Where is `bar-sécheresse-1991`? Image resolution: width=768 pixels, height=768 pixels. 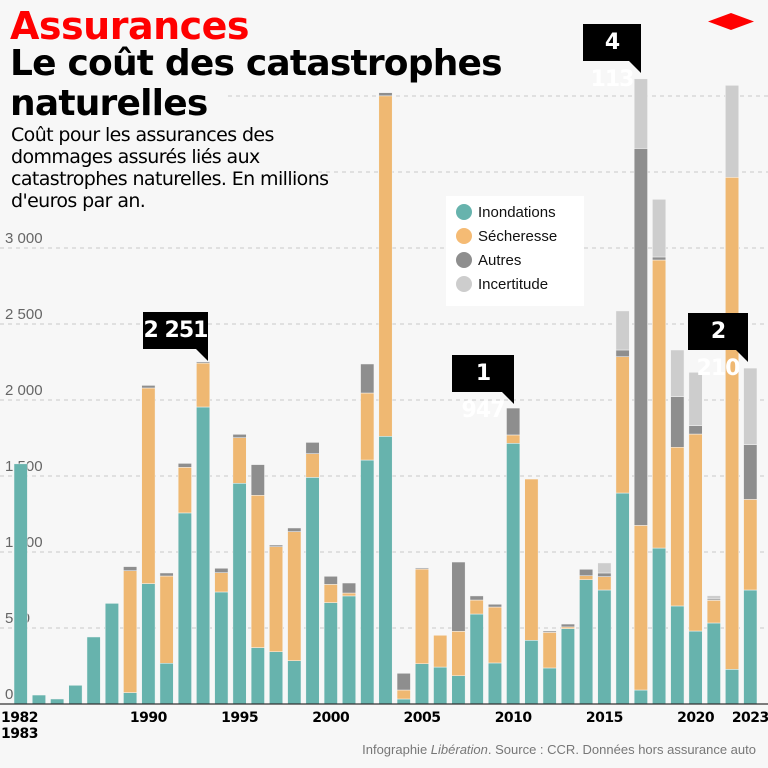
bar-sécheresse-1991 is located at coordinates (166, 619).